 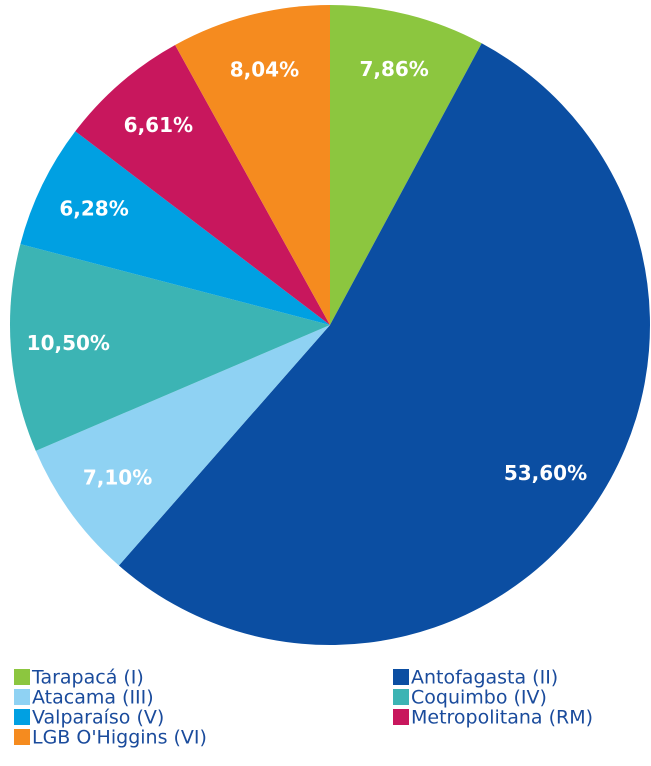 What do you see at coordinates (545, 473) in the screenshot?
I see `slice-label: 53,60%` at bounding box center [545, 473].